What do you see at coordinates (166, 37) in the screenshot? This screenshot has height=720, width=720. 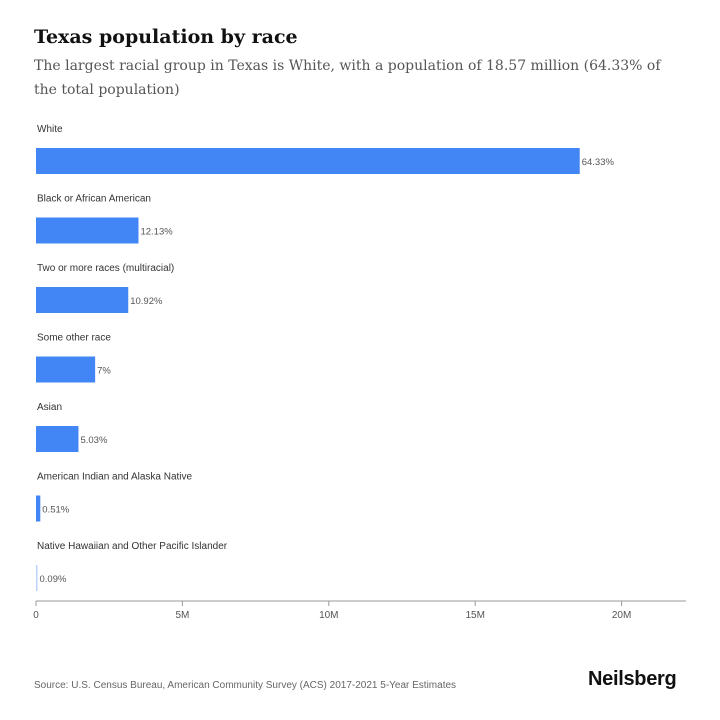 I see `chart-title: Texas population by race` at bounding box center [166, 37].